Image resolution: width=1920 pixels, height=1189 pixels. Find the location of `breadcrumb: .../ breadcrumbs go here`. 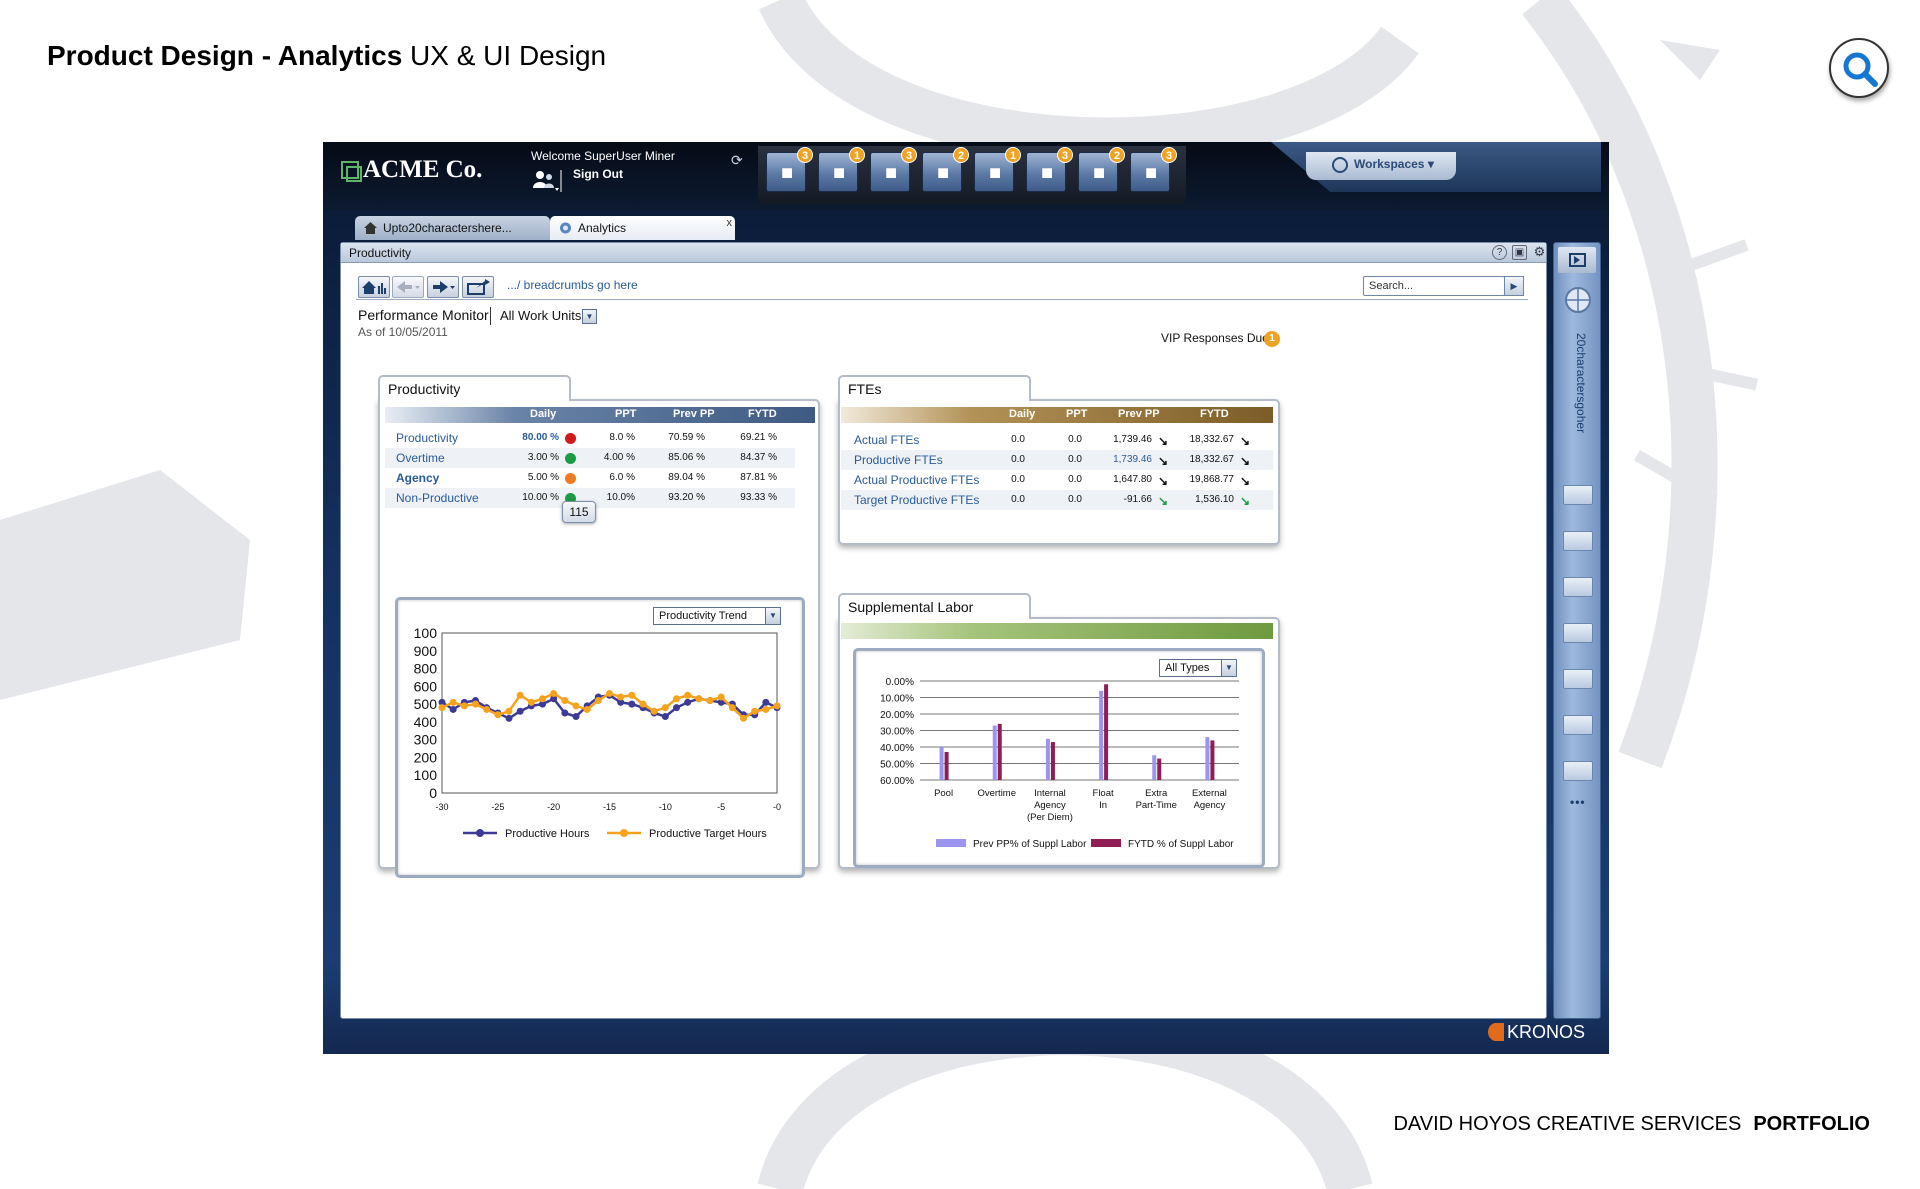

breadcrumb: .../ breadcrumbs go here is located at coordinates (572, 285).